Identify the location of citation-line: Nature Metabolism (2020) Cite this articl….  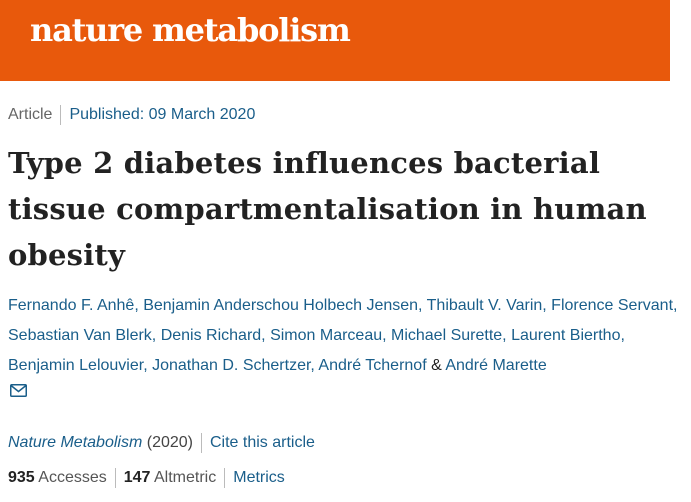
(161, 443).